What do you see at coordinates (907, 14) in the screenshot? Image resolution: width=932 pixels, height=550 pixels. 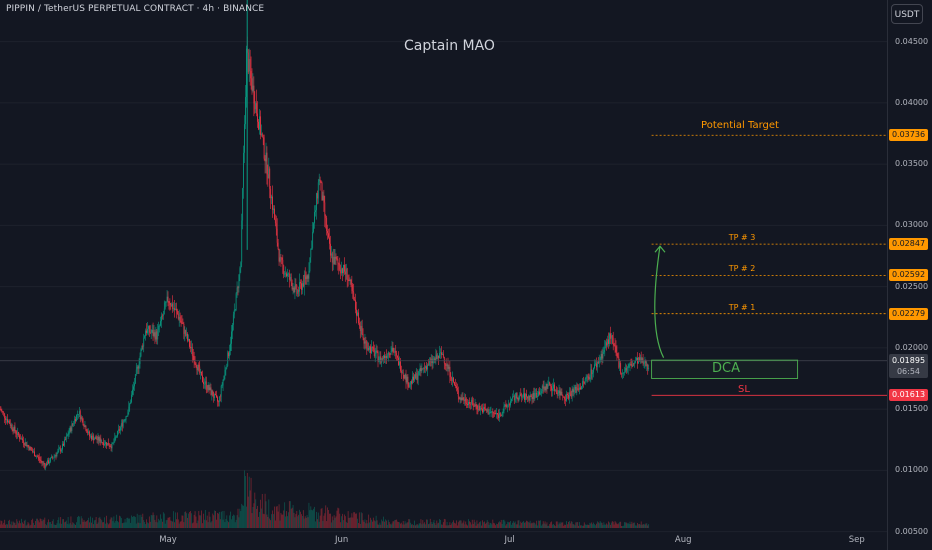 I see `currency-unit-button: USDT` at bounding box center [907, 14].